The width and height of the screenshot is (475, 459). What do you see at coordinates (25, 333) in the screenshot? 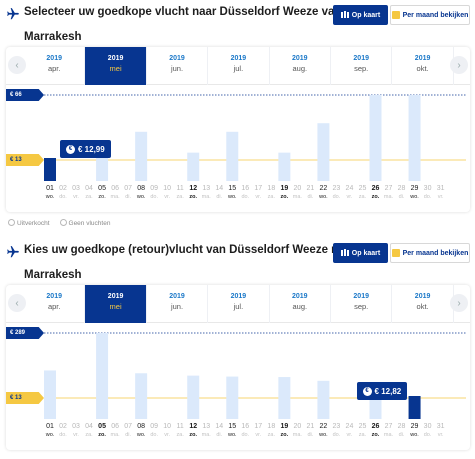
I see `max-price-badge: € 289` at bounding box center [25, 333].